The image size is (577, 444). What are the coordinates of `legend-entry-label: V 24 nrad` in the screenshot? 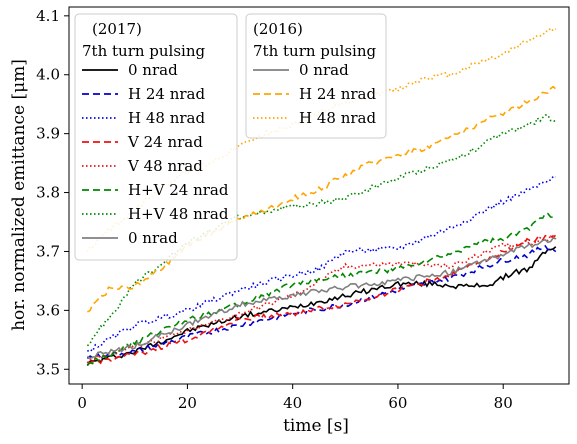 It's located at (165, 142).